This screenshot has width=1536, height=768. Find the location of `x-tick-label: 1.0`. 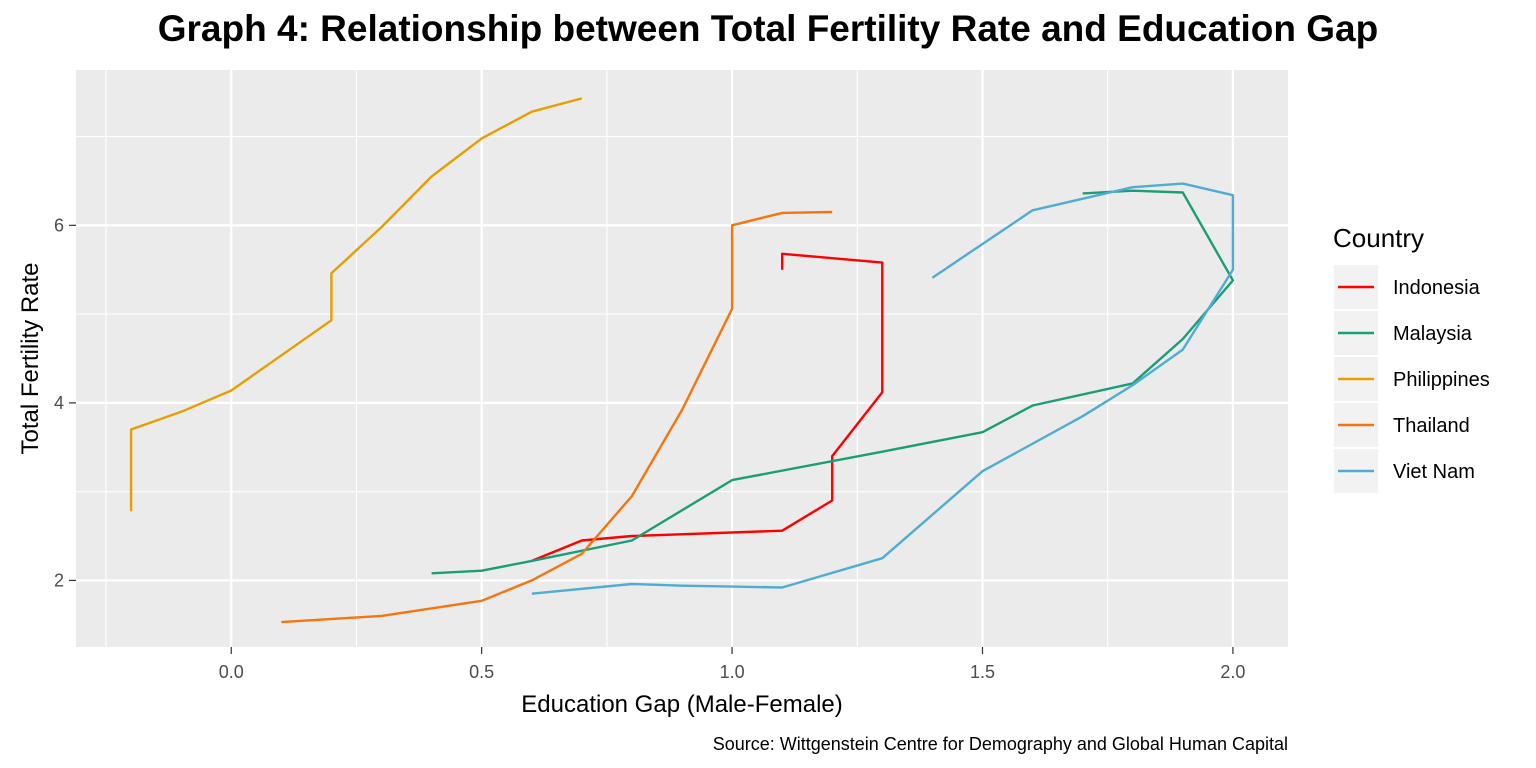

x-tick-label: 1.0 is located at coordinates (732, 672).